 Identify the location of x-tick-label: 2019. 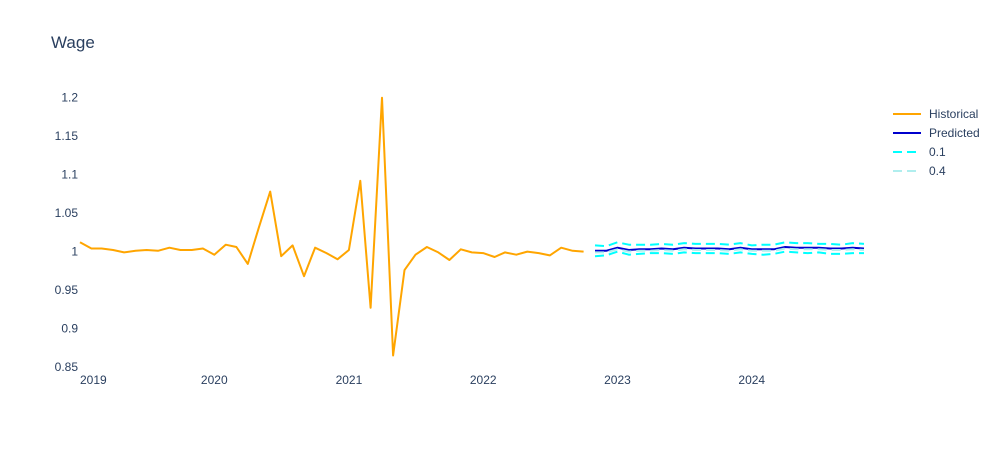
(93, 380).